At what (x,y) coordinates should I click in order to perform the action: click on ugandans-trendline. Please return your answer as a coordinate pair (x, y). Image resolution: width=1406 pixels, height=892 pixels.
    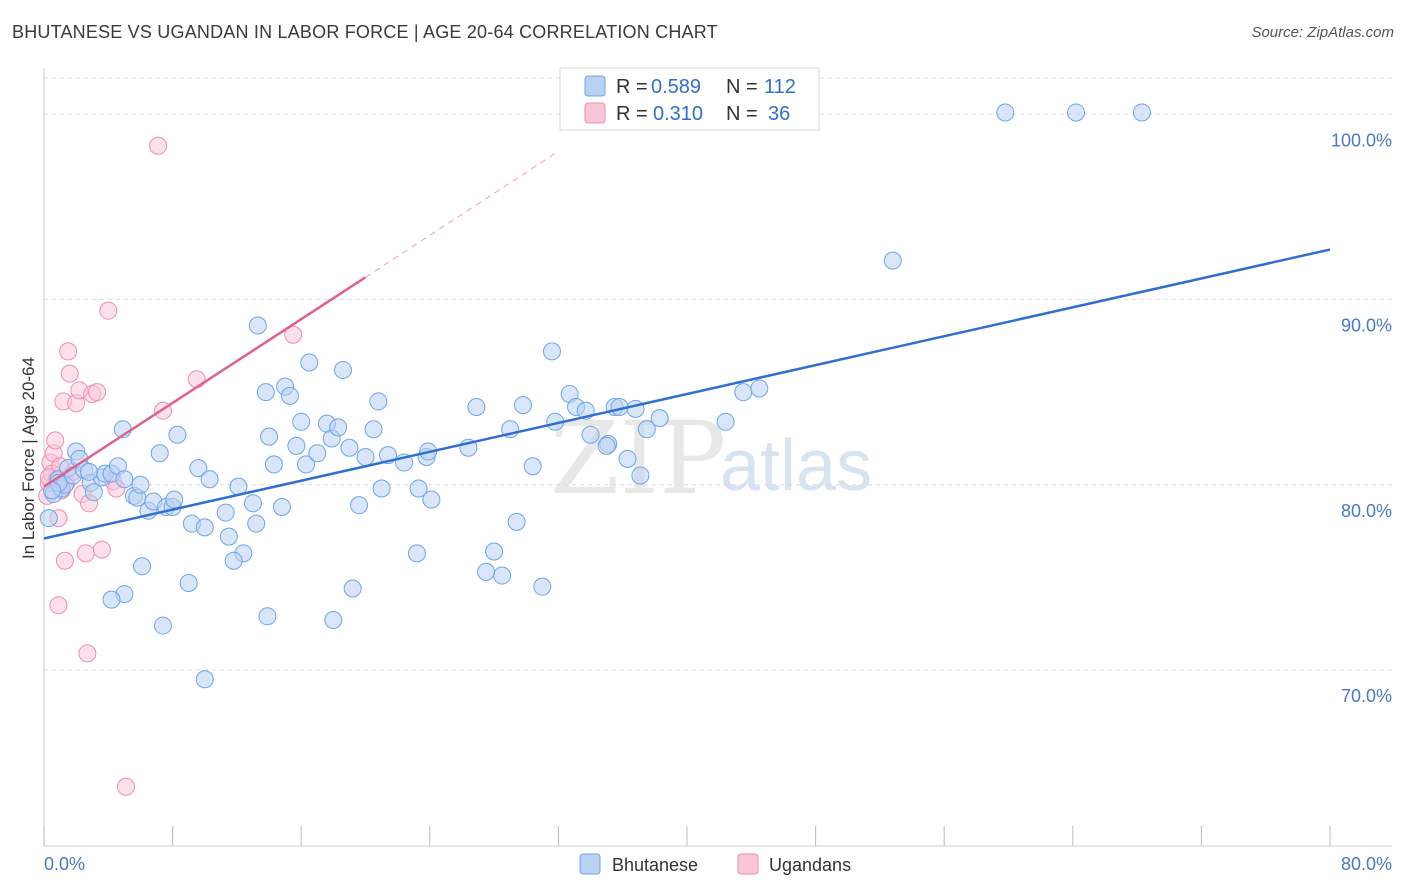
    Looking at the image, I should click on (205, 382).